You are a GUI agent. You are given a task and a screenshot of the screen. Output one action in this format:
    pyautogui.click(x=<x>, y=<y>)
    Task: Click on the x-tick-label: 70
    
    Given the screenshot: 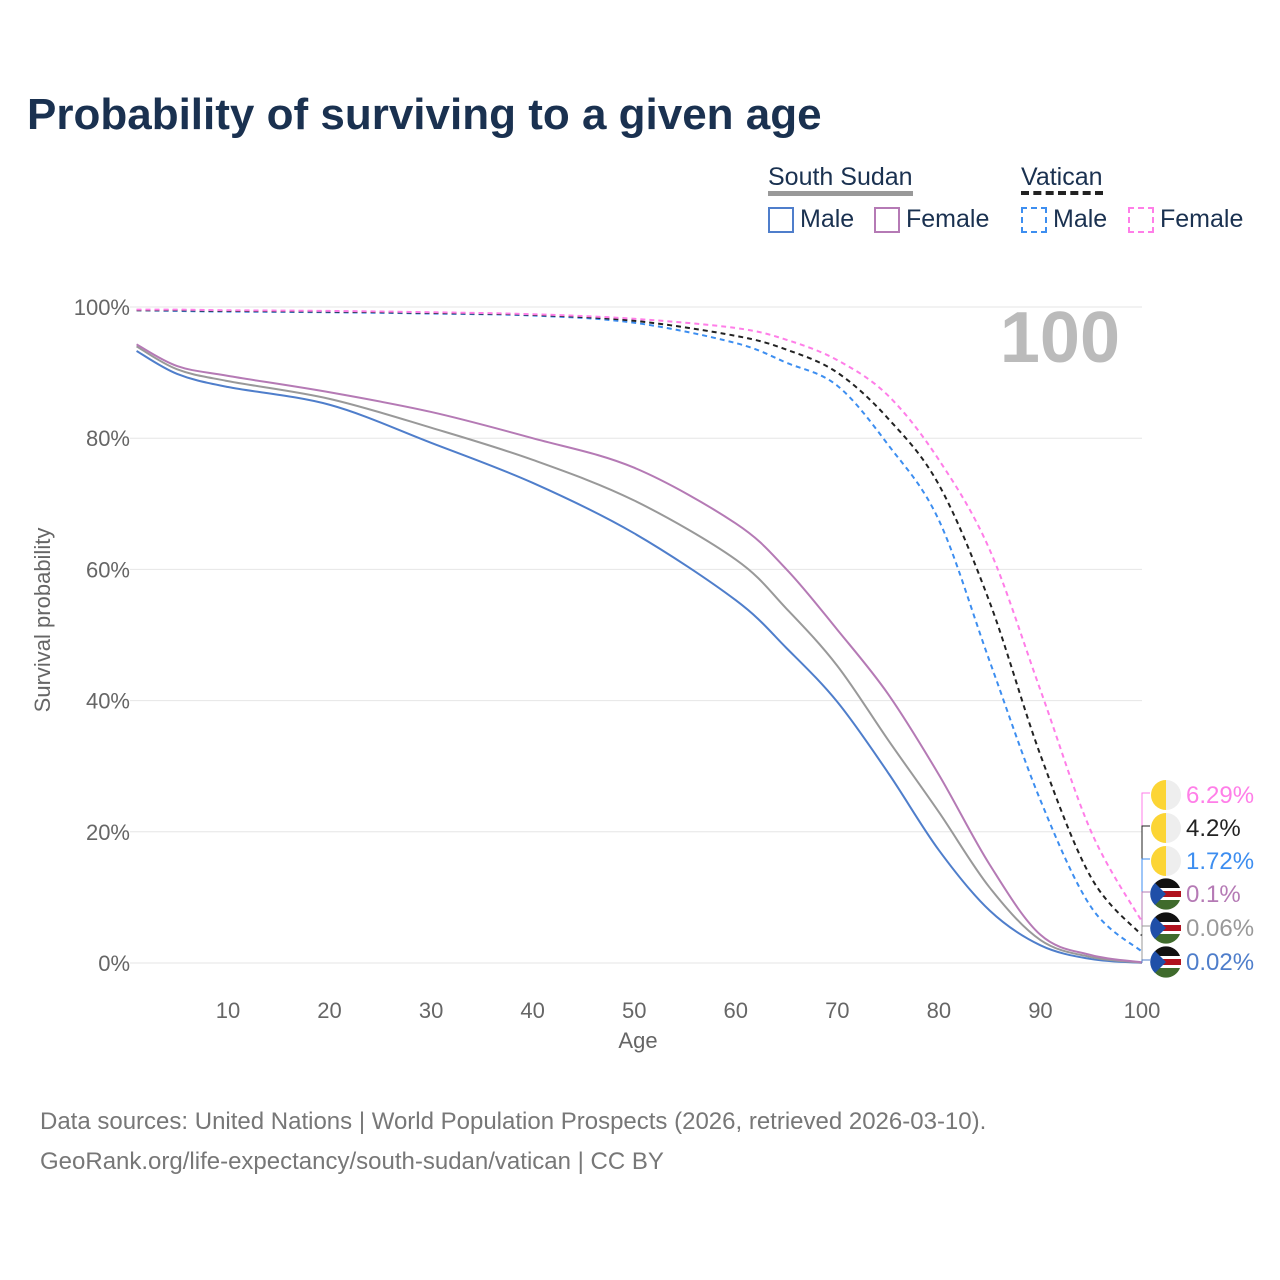 What is the action you would take?
    pyautogui.click(x=837, y=1010)
    